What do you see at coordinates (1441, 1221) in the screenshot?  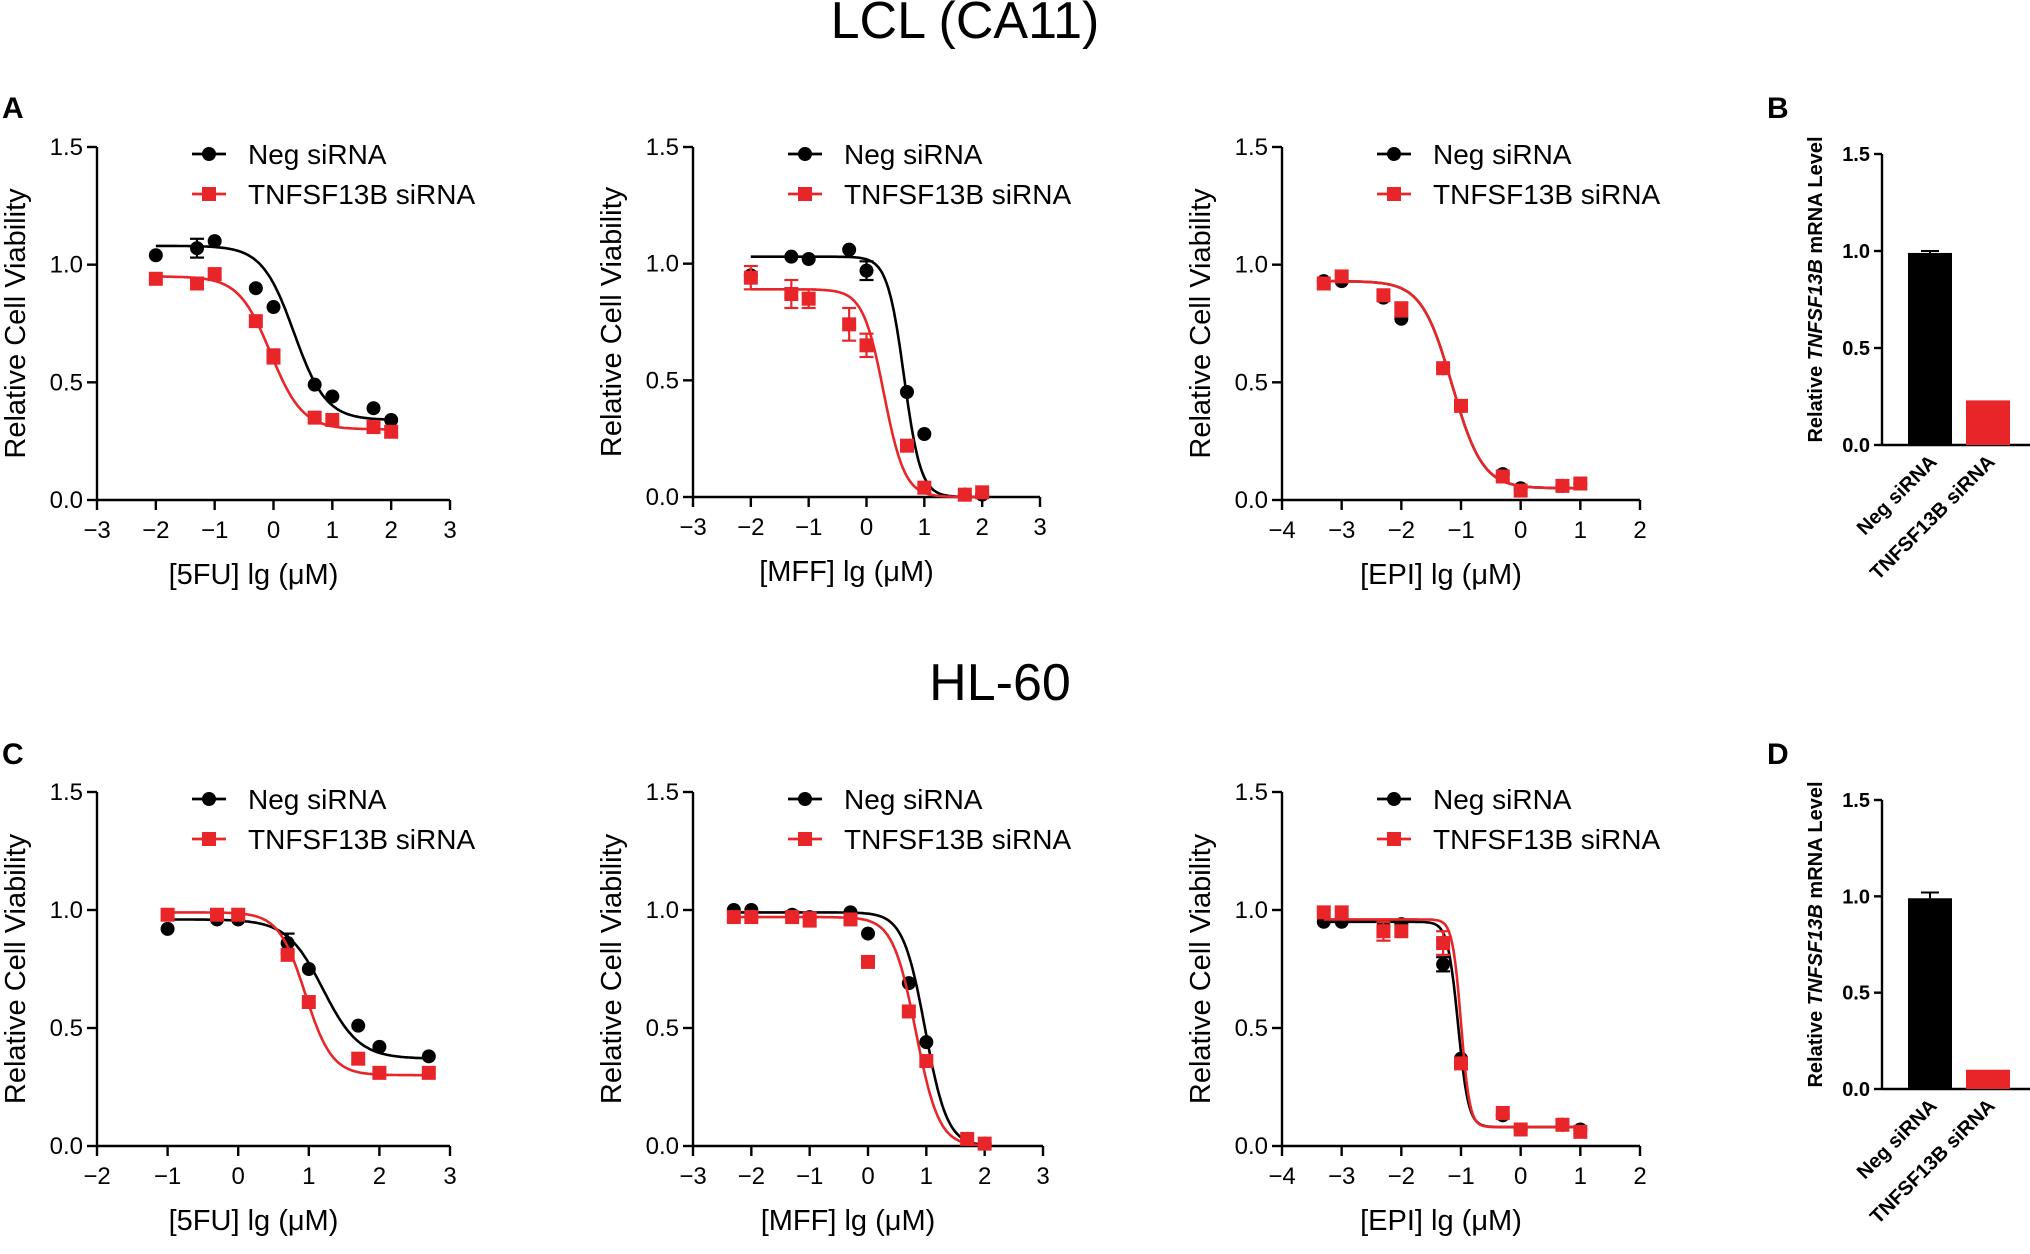 I see `x-axis-title: [EPI] lg (μM)` at bounding box center [1441, 1221].